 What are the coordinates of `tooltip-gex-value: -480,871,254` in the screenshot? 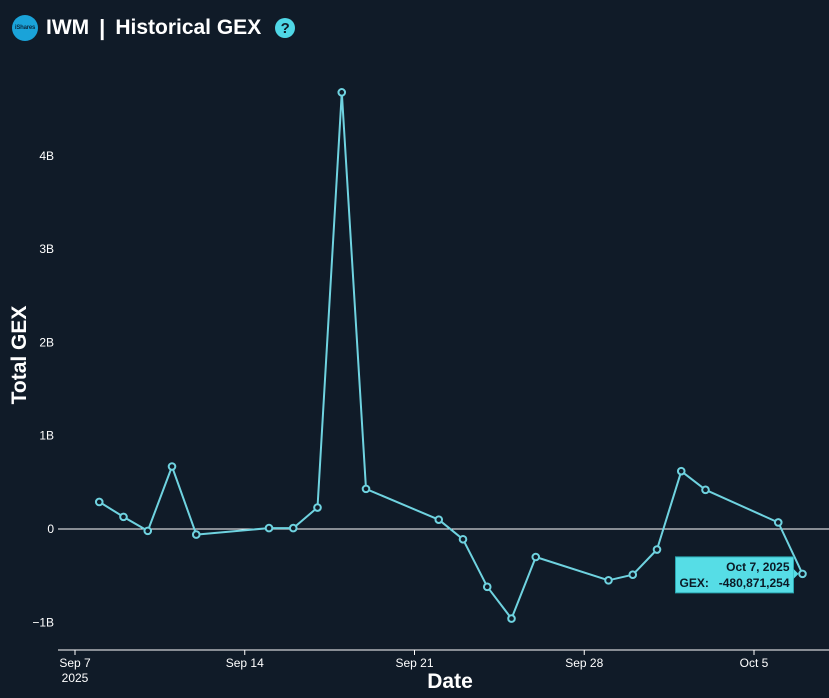 It's located at (754, 583).